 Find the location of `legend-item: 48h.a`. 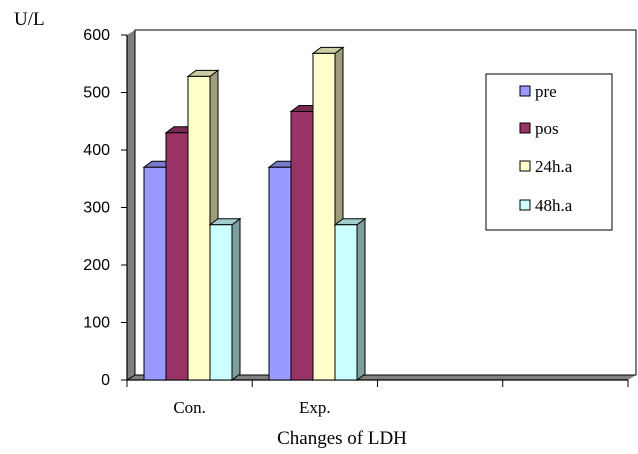

legend-item: 48h.a is located at coordinates (546, 205).